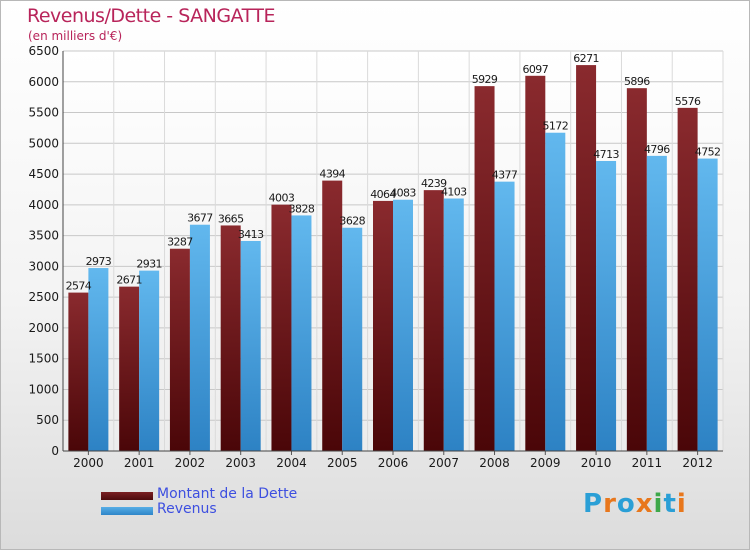 This screenshot has height=550, width=750. I want to click on debt-value-label: 5896, so click(637, 81).